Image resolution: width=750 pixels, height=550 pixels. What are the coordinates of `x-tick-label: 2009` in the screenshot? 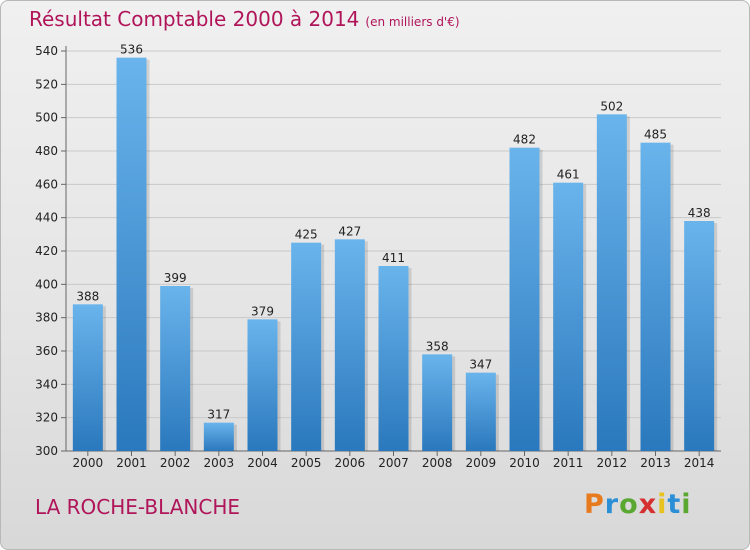 It's located at (481, 463).